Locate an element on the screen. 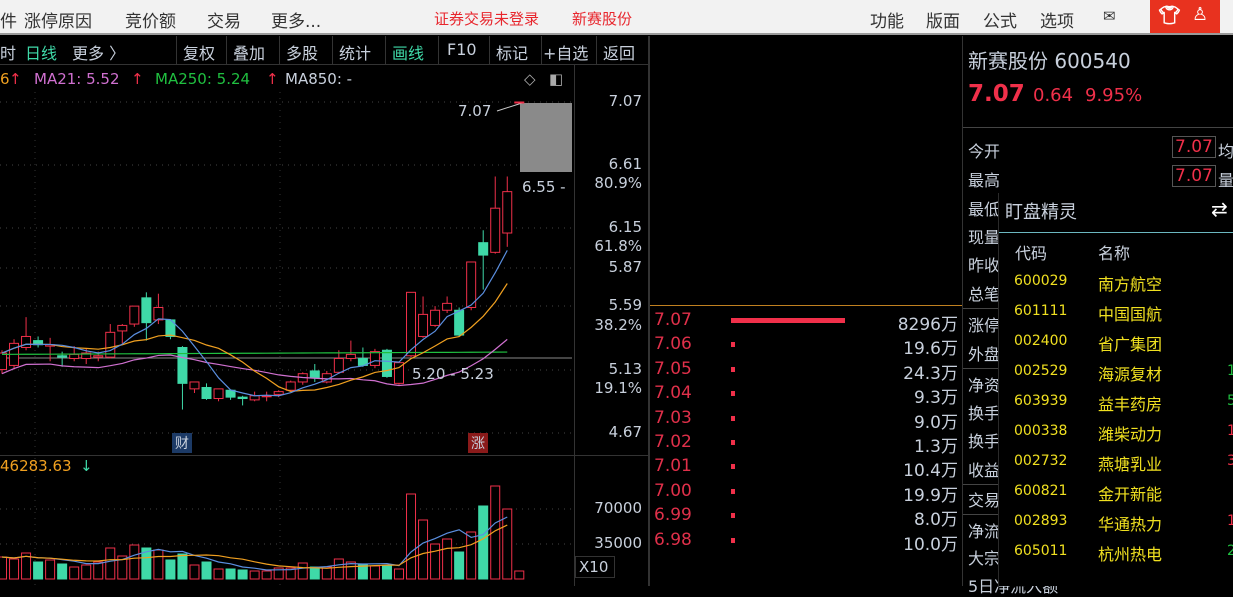  orderbook-volume: 19.9万 is located at coordinates (930, 495).